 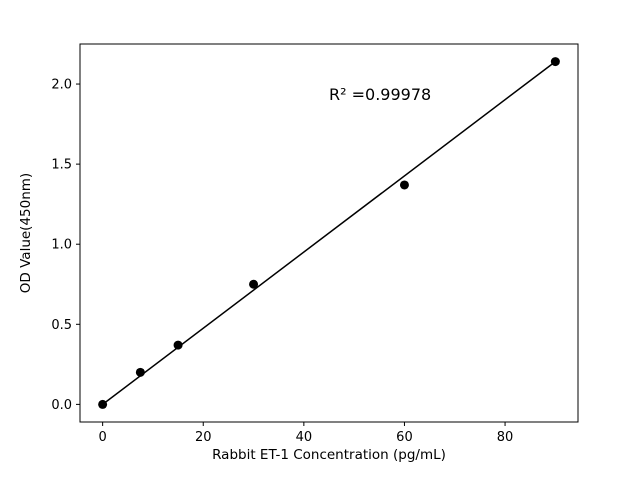 What do you see at coordinates (404, 437) in the screenshot?
I see `x-tick-label: 60` at bounding box center [404, 437].